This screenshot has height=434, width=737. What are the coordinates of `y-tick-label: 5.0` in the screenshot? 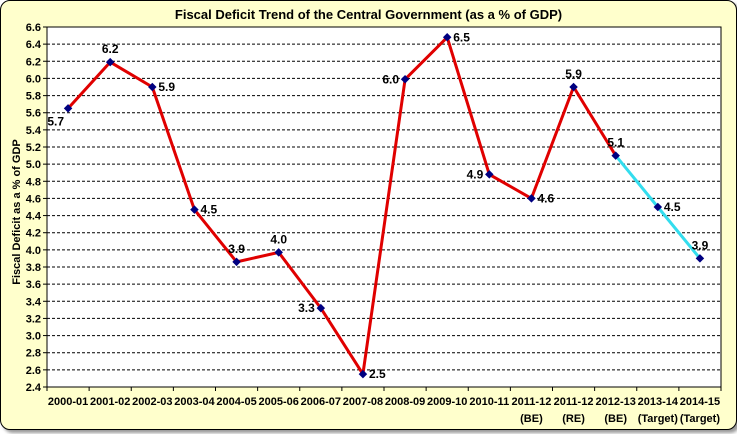 It's located at (33, 165).